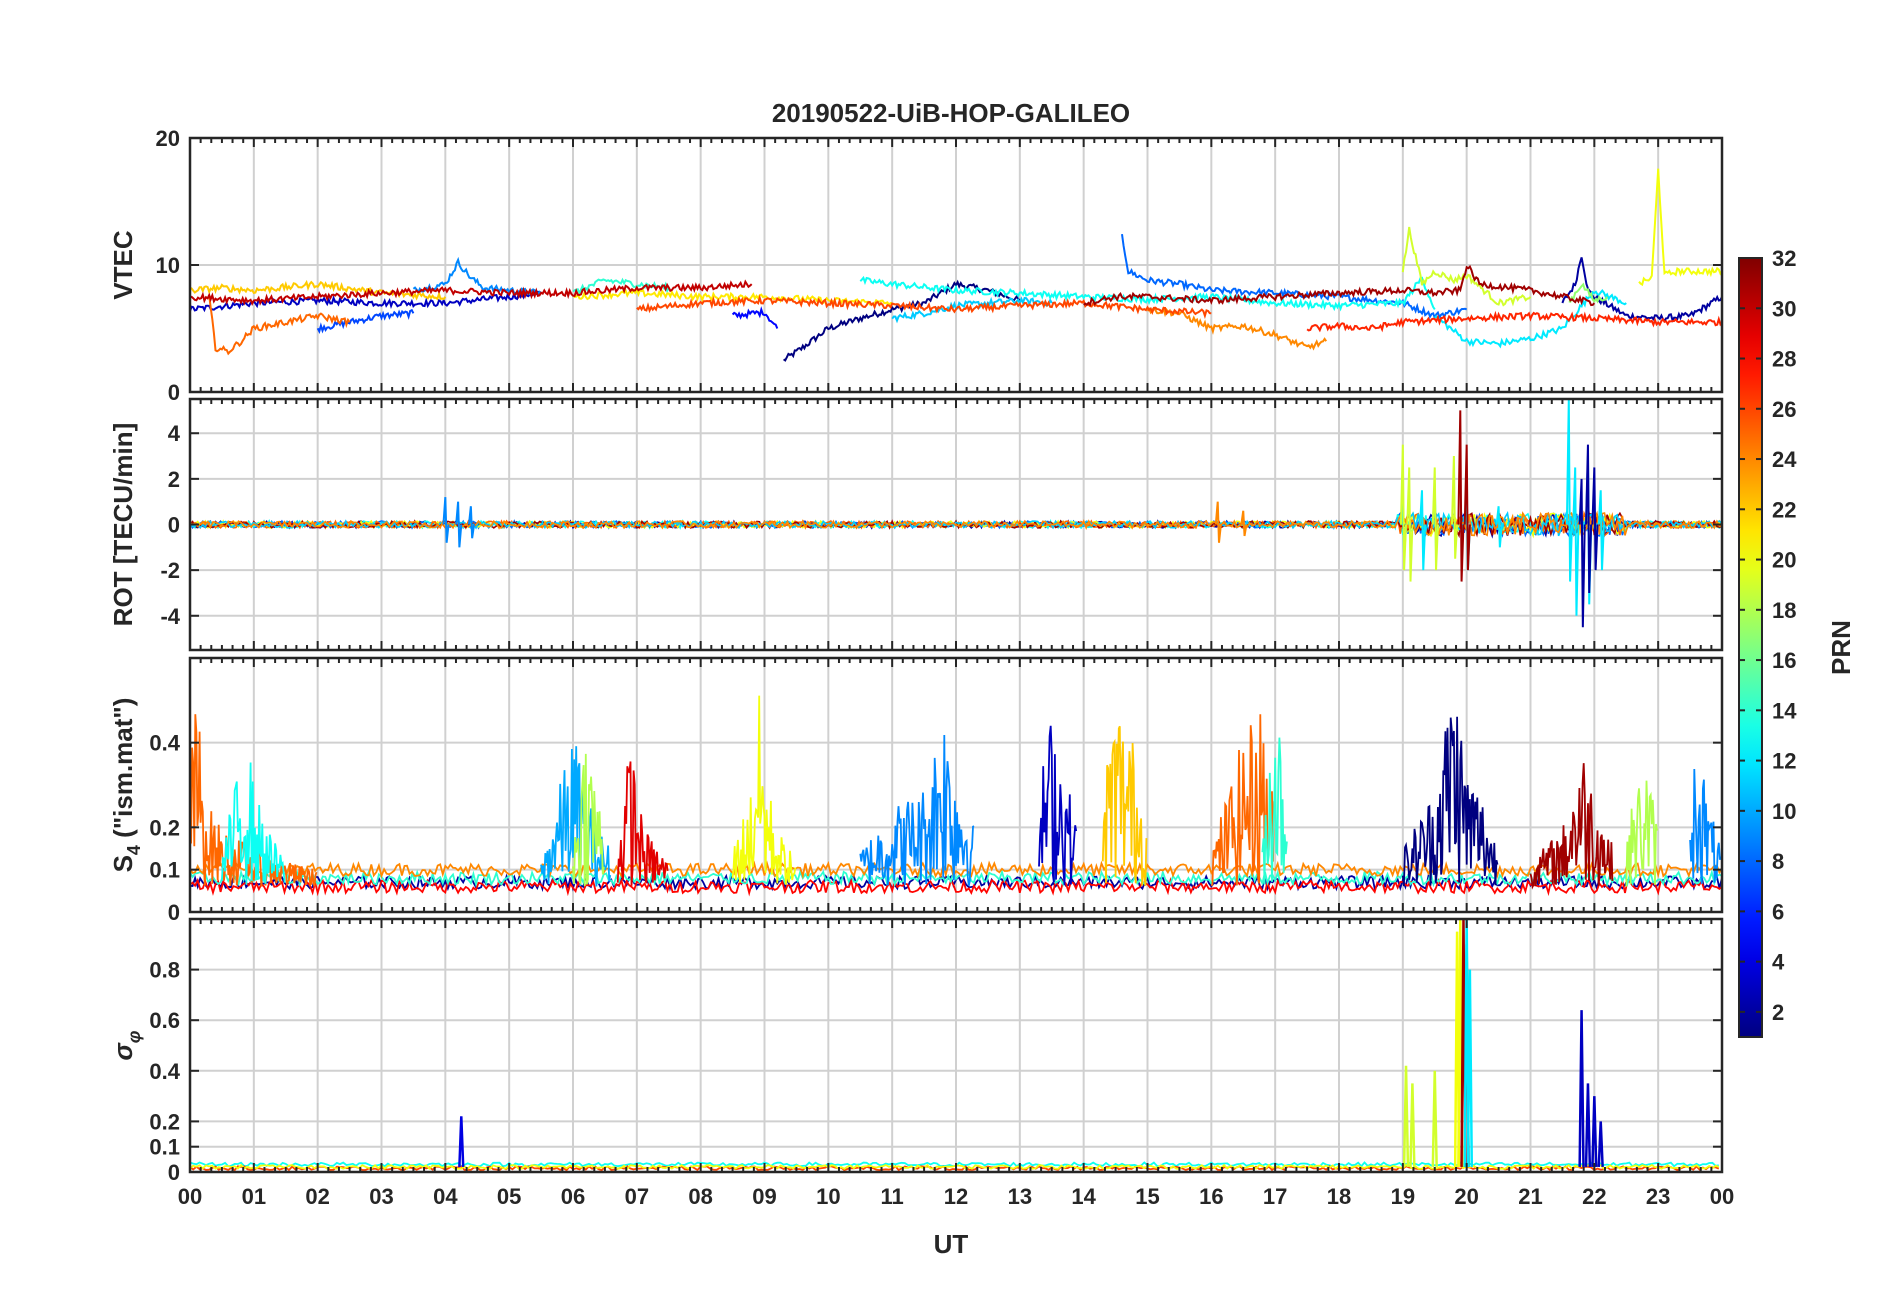  Describe the element at coordinates (1778, 1012) in the screenshot. I see `colorbar-tick-label: 2` at that location.